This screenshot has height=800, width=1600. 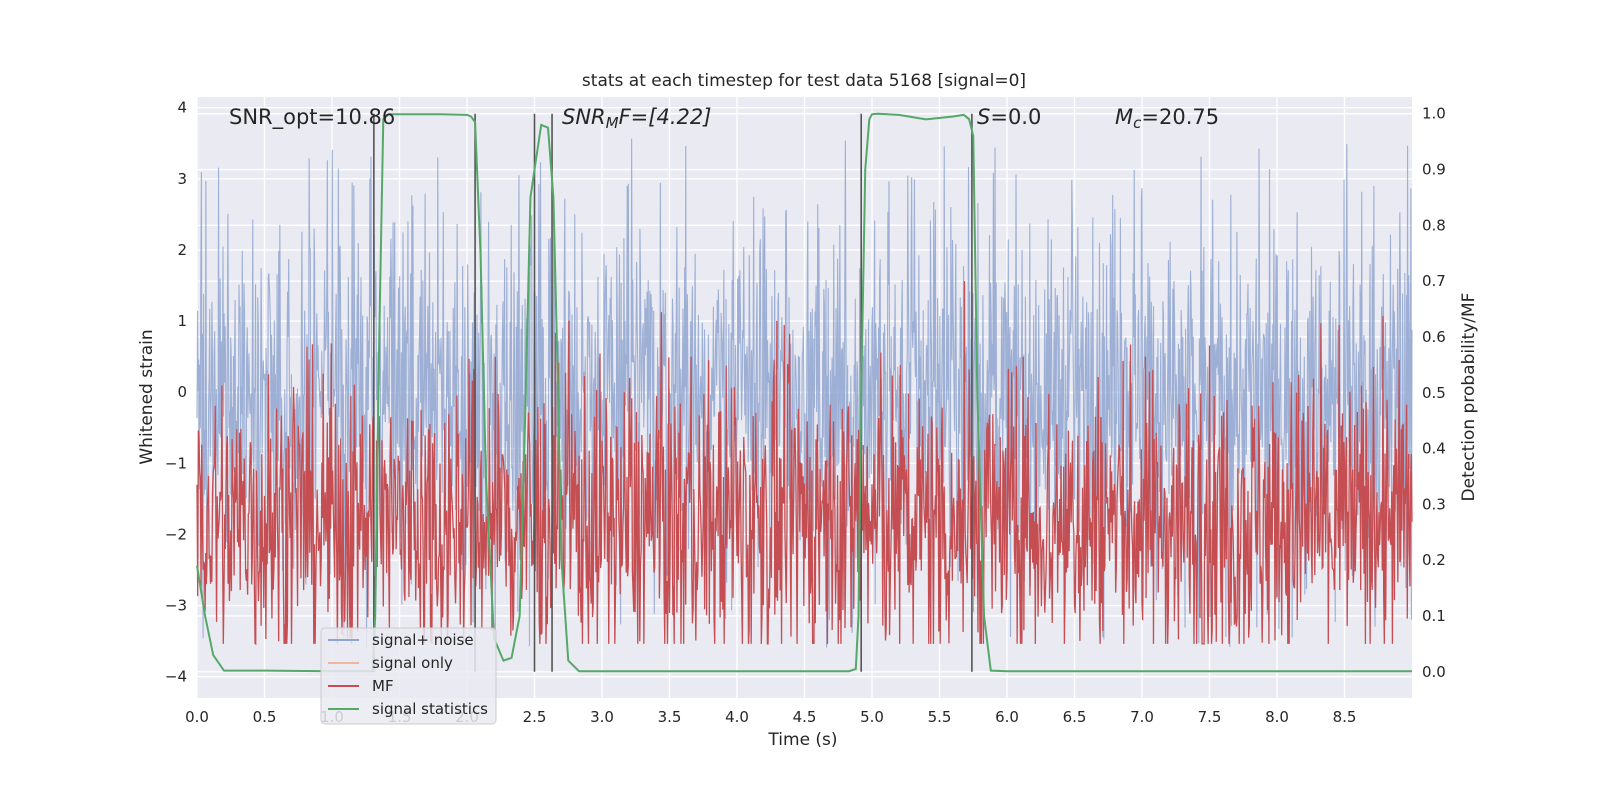 I want to click on mc-annotation: Mc=20.75, so click(x=1167, y=118).